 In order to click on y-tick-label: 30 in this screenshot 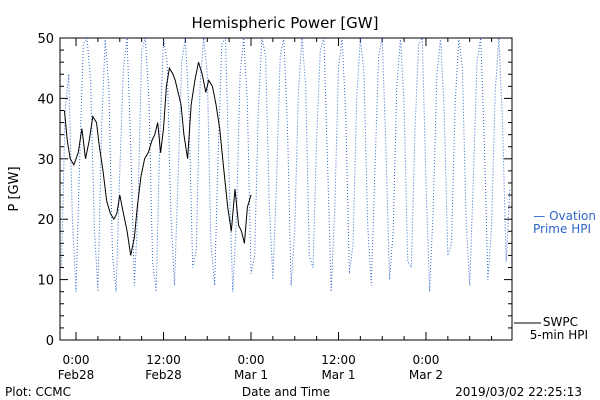, I will do `click(45, 160)`.